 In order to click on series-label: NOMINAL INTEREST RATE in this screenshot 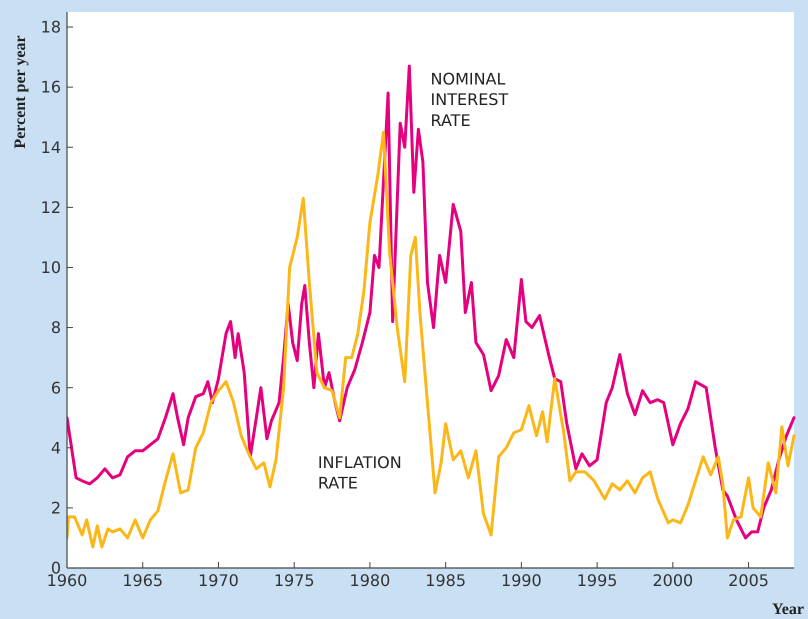, I will do `click(469, 99)`.